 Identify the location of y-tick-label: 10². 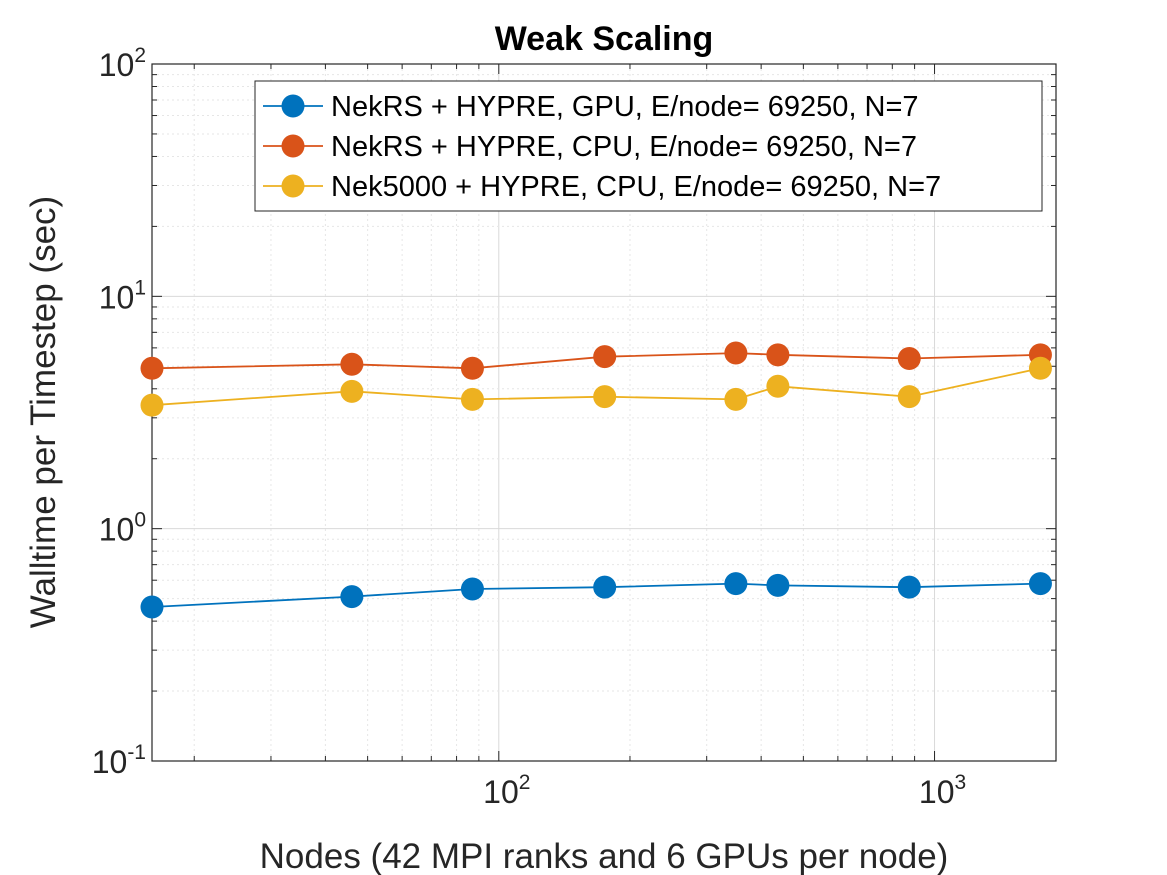
(122, 63).